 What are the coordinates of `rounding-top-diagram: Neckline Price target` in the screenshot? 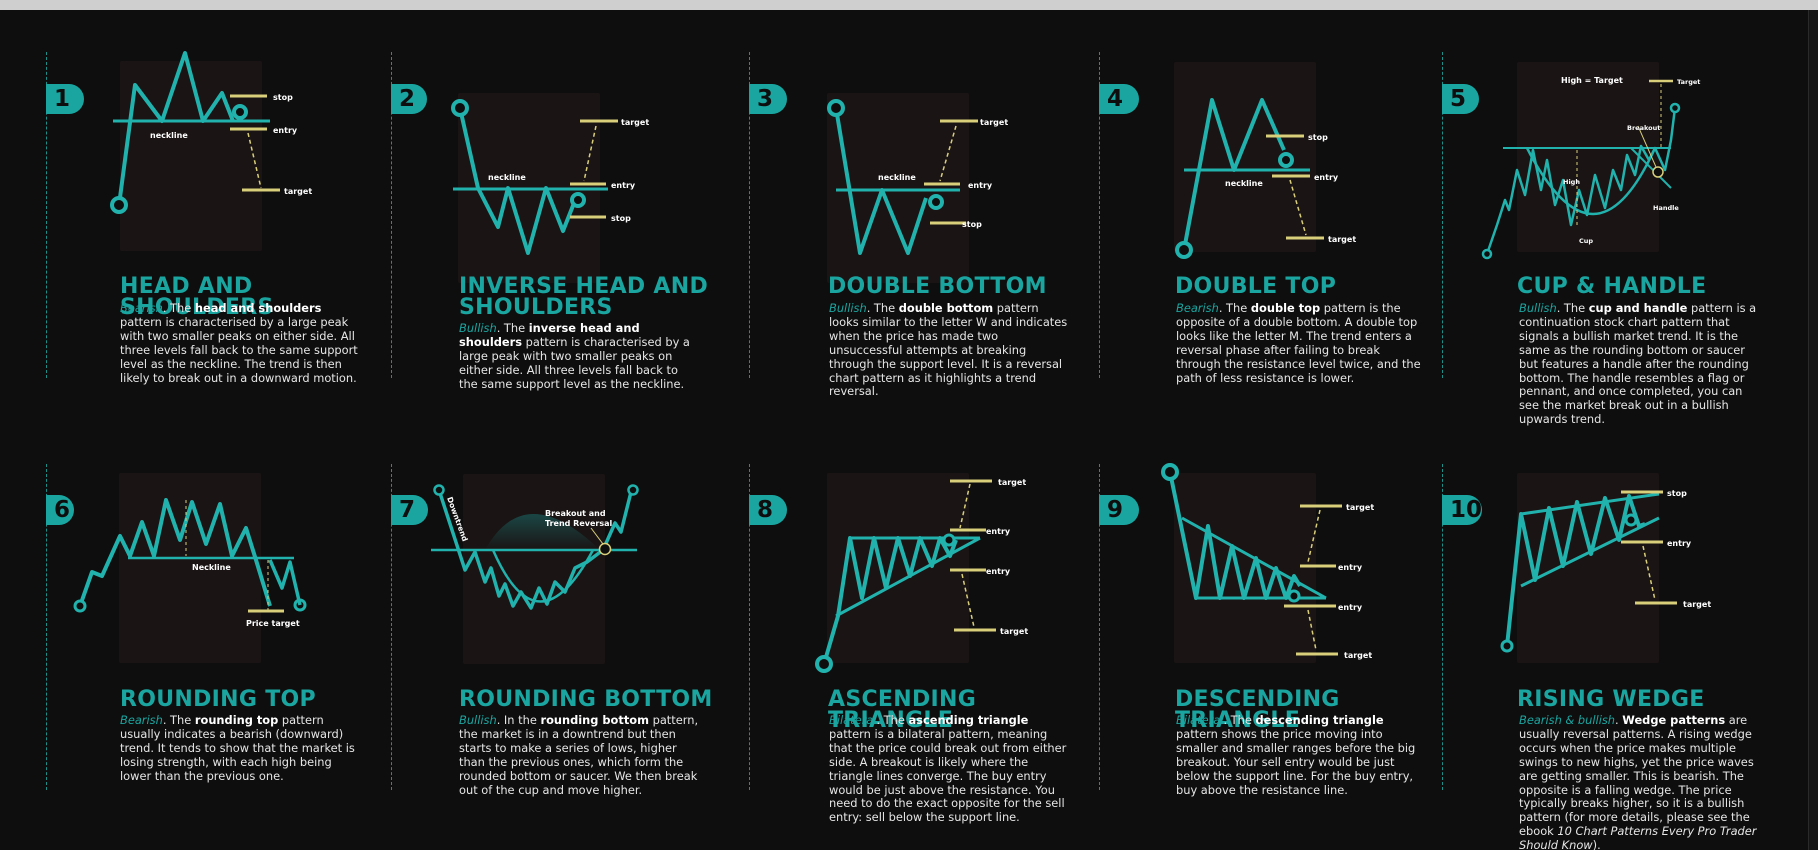 It's located at (190, 568).